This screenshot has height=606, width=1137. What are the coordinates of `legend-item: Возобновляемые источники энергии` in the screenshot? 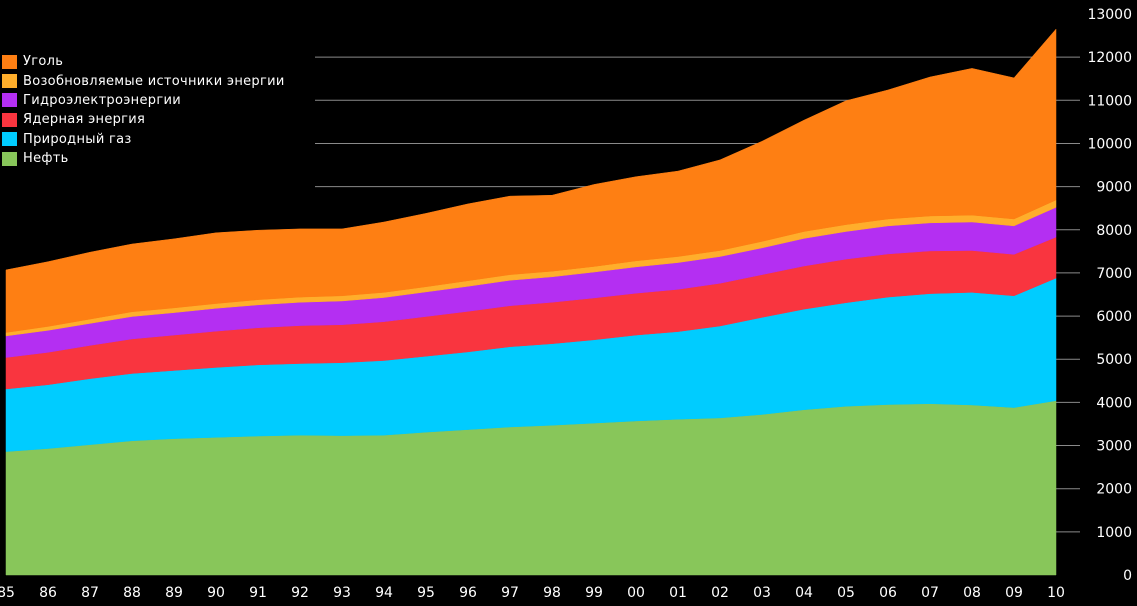 It's located at (143, 80).